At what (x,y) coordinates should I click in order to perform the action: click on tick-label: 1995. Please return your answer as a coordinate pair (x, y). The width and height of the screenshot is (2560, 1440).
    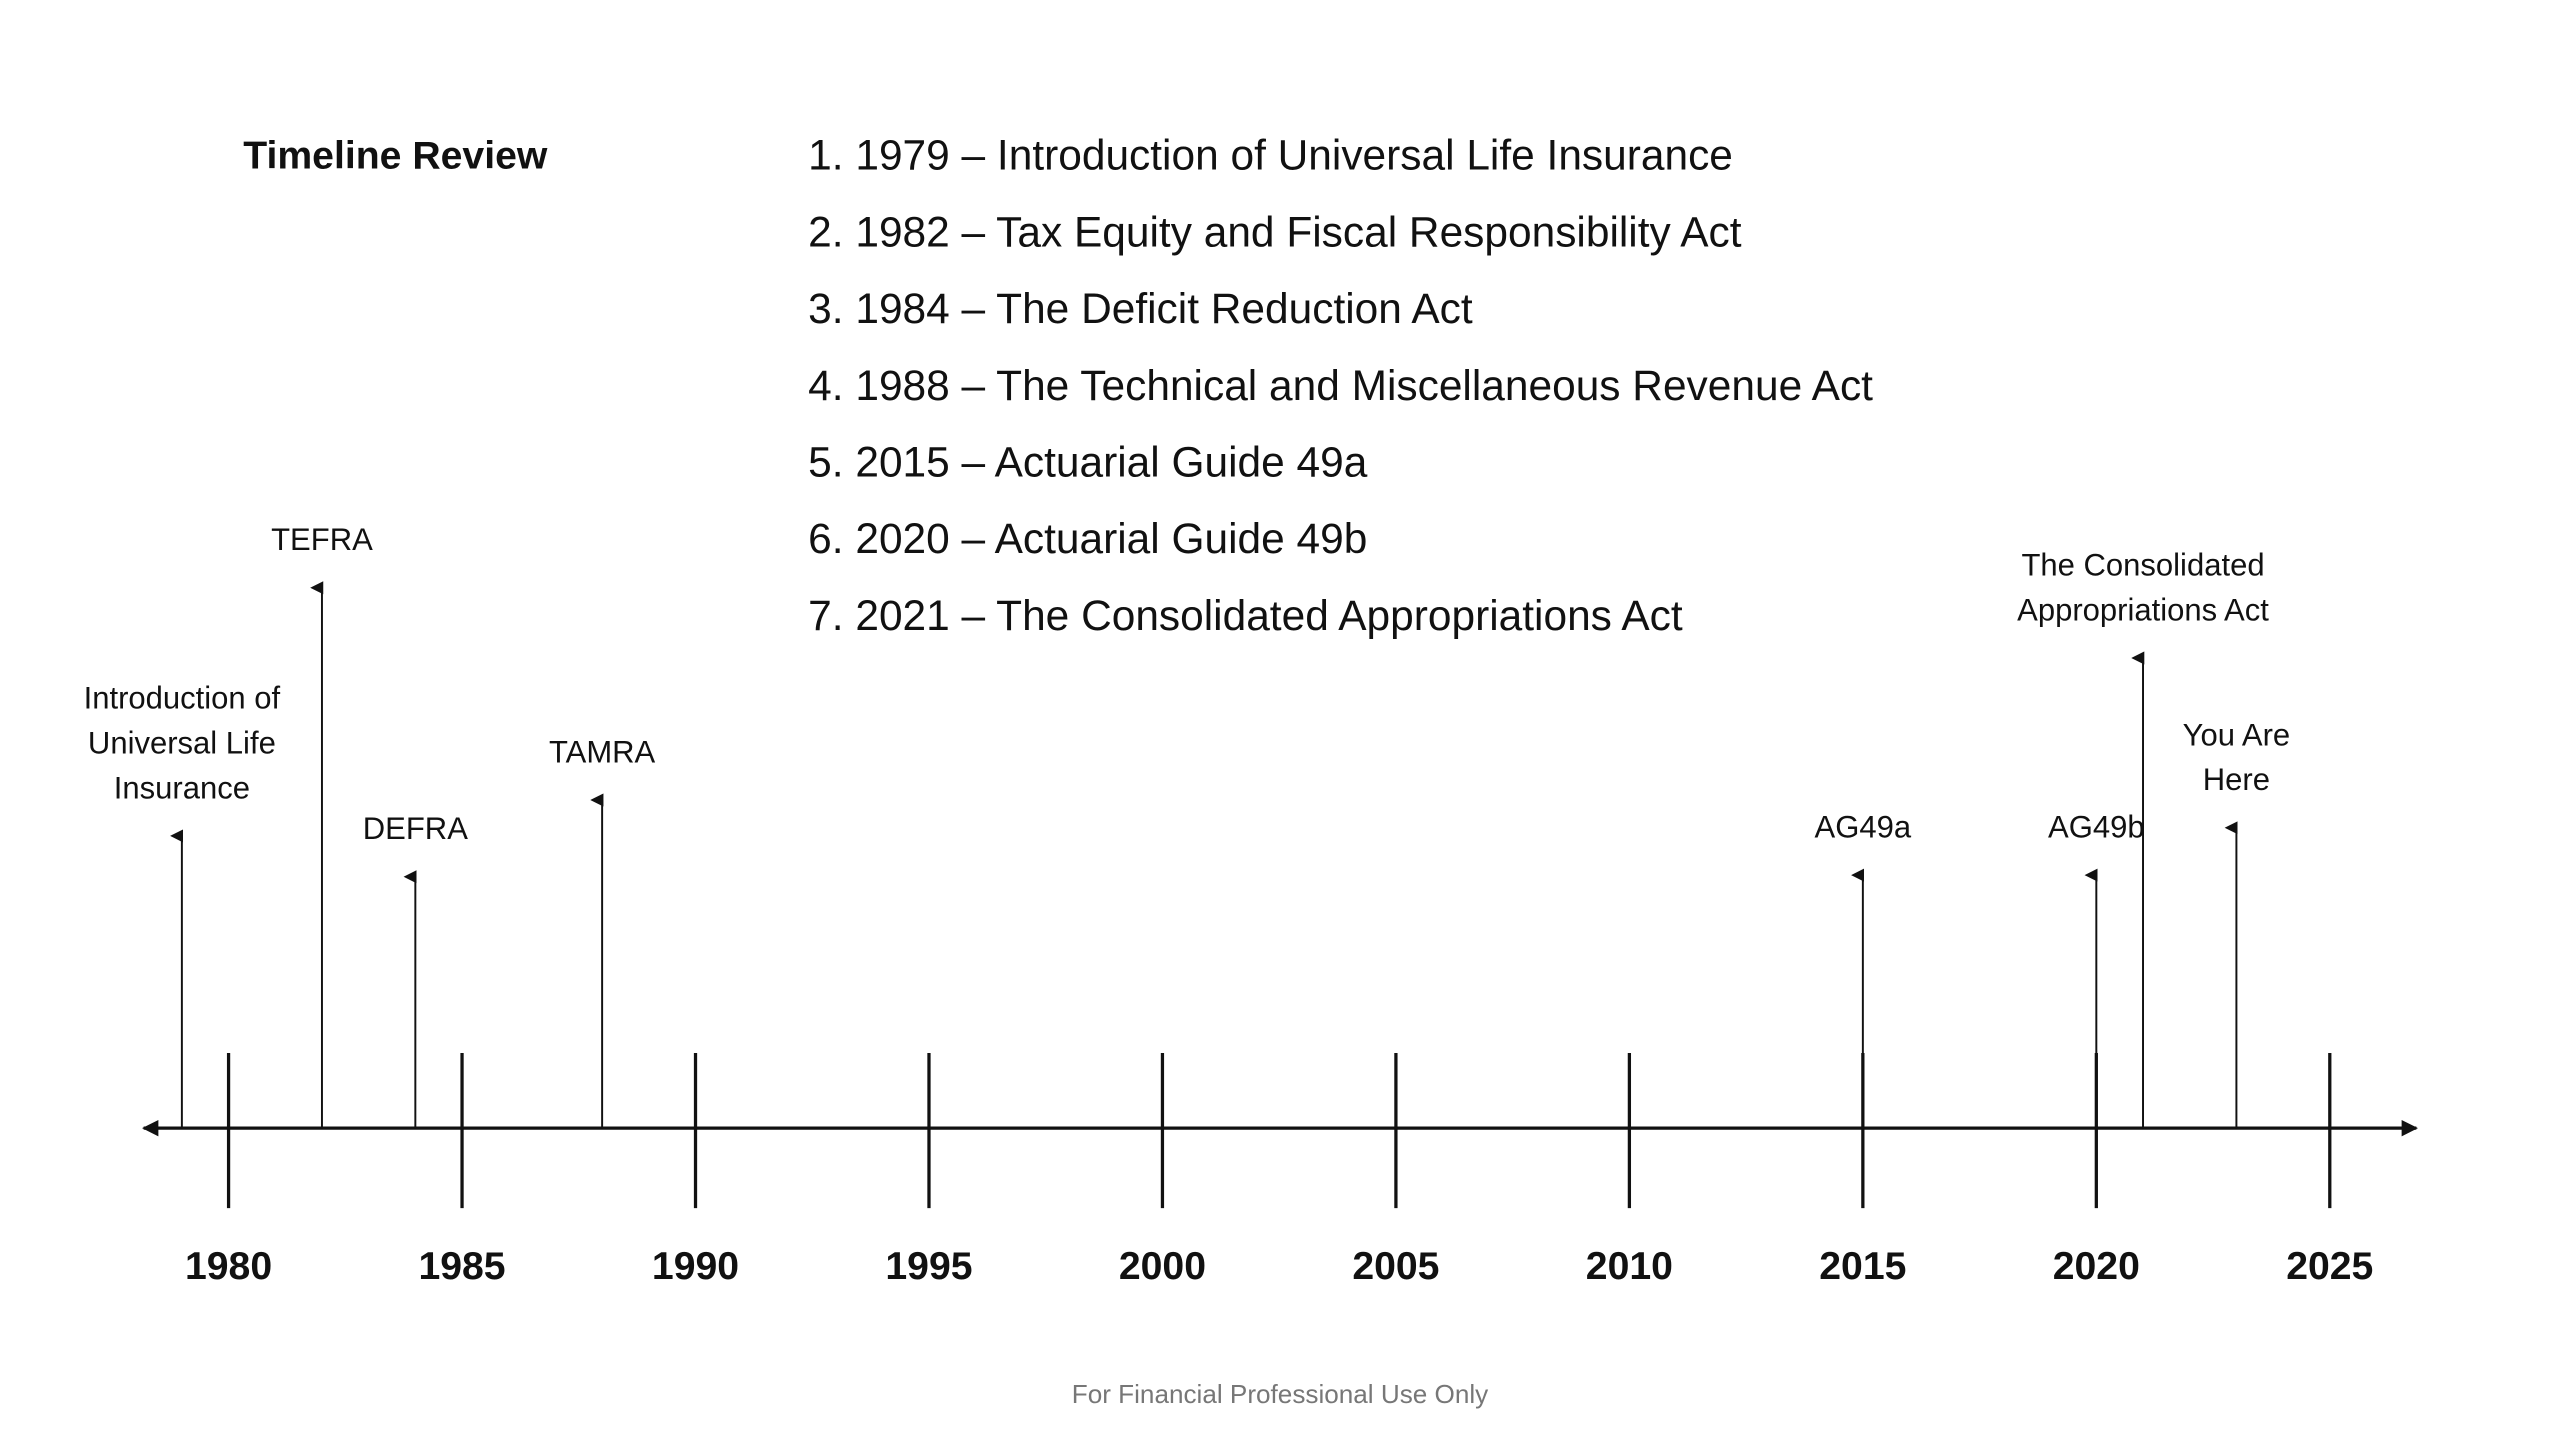
    Looking at the image, I should click on (928, 1266).